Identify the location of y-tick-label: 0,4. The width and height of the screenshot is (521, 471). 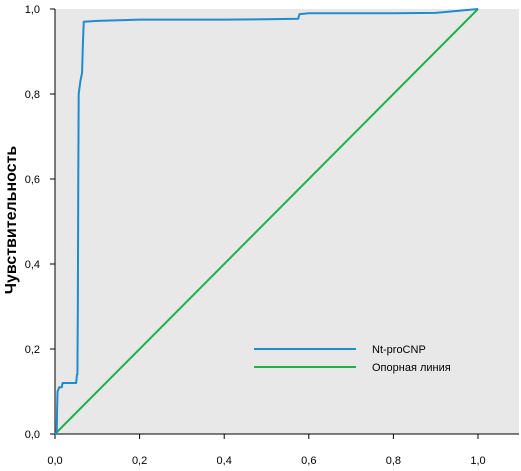
(32, 265).